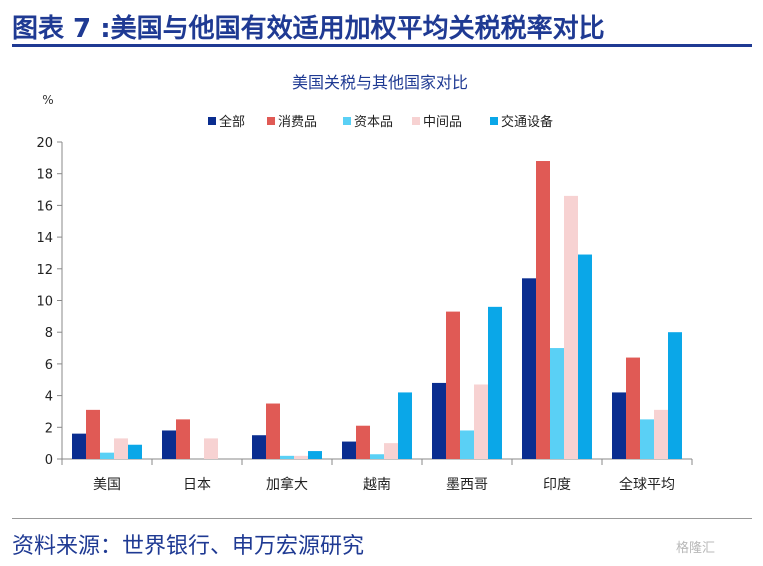 Image resolution: width=763 pixels, height=566 pixels. I want to click on y-tick-label: 0, so click(49, 460).